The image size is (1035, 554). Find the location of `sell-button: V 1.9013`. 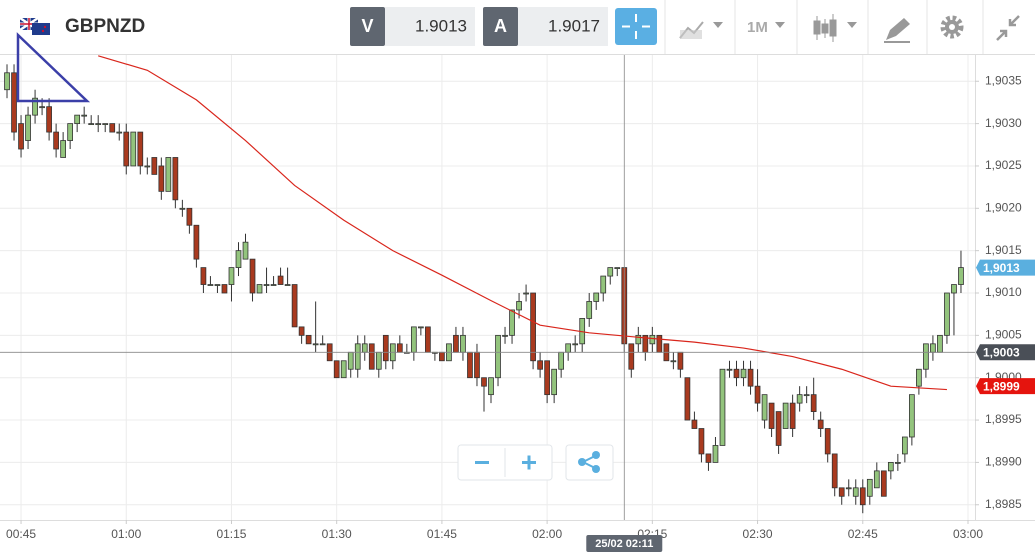

sell-button: V 1.9013 is located at coordinates (412, 26).